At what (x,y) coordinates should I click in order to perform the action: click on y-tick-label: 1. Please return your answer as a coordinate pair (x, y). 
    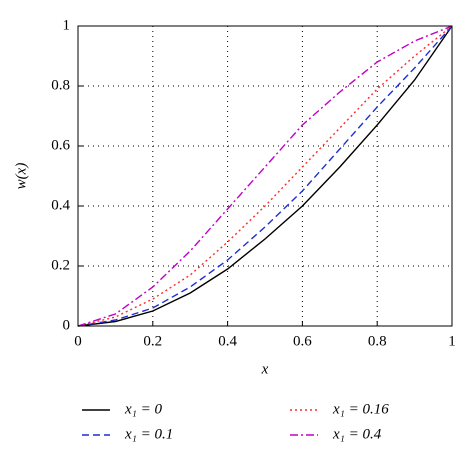
    Looking at the image, I should click on (67, 25).